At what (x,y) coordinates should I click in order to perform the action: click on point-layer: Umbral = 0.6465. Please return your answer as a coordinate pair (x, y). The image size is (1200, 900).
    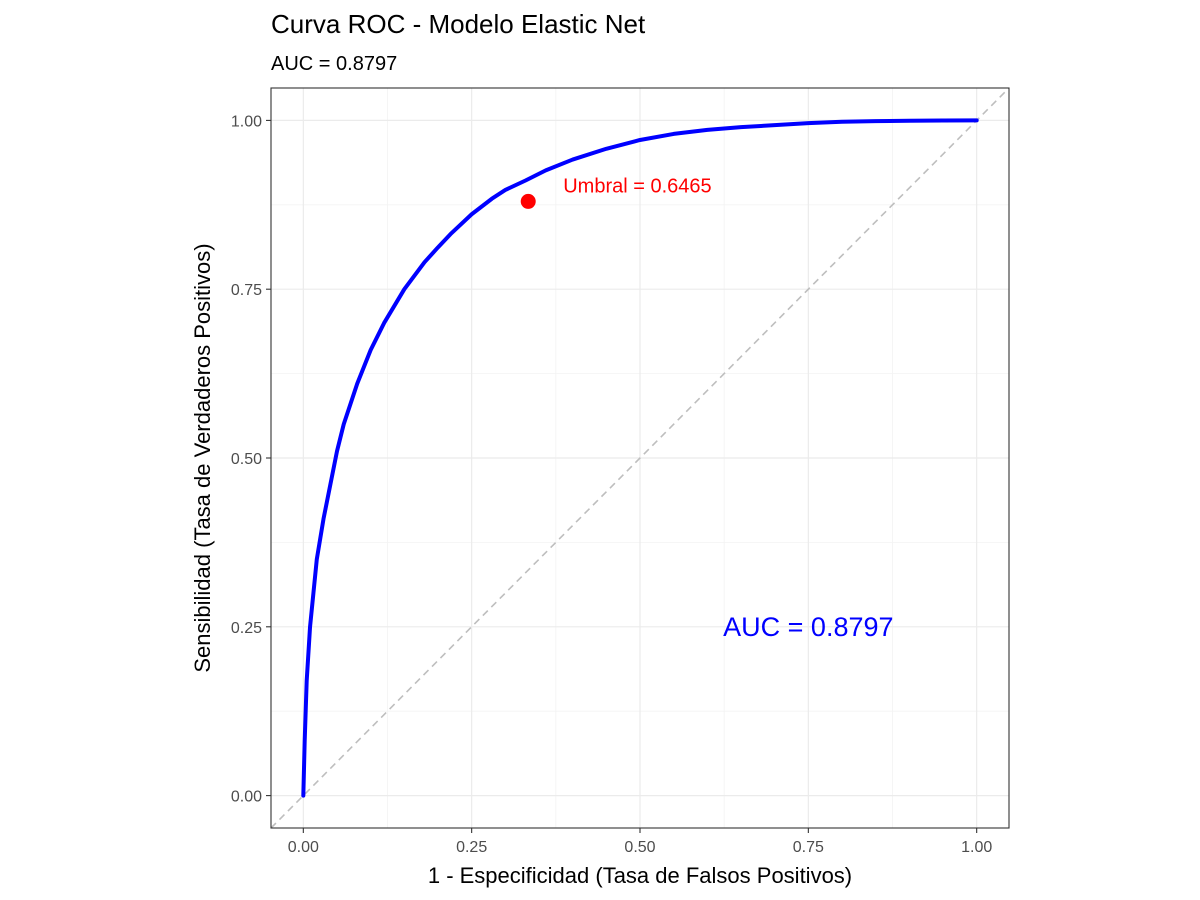
    Looking at the image, I should click on (616, 192).